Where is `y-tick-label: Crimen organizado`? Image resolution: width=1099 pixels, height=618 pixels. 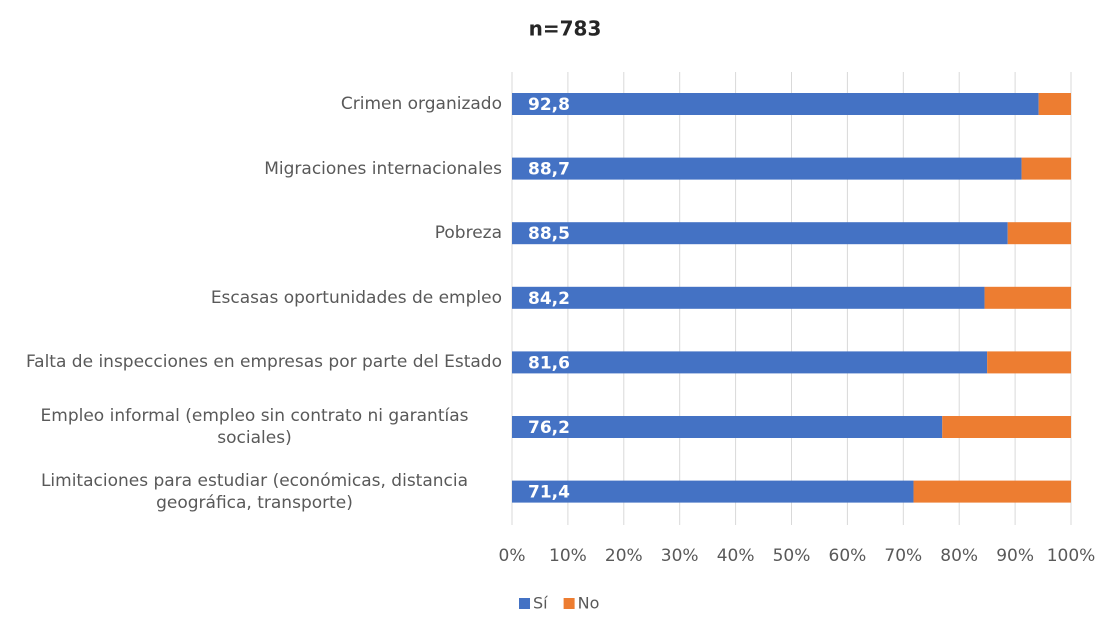
y-tick-label: Crimen organizado is located at coordinates (254, 104).